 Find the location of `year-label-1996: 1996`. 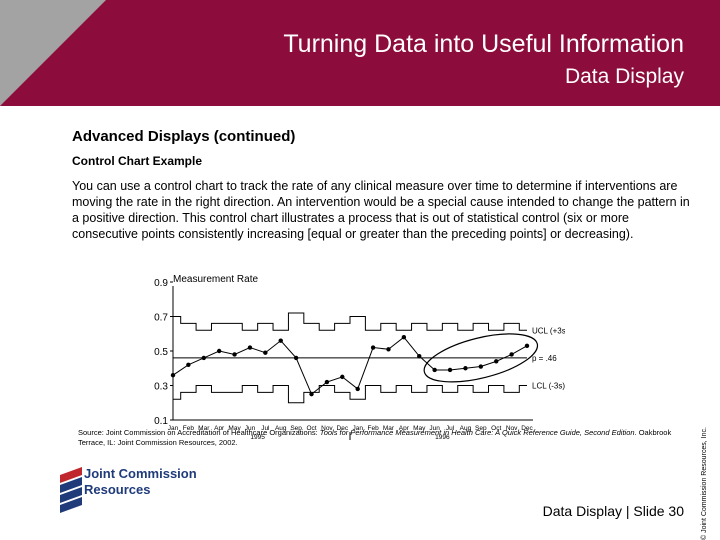

year-label-1996: 1996 is located at coordinates (442, 437).